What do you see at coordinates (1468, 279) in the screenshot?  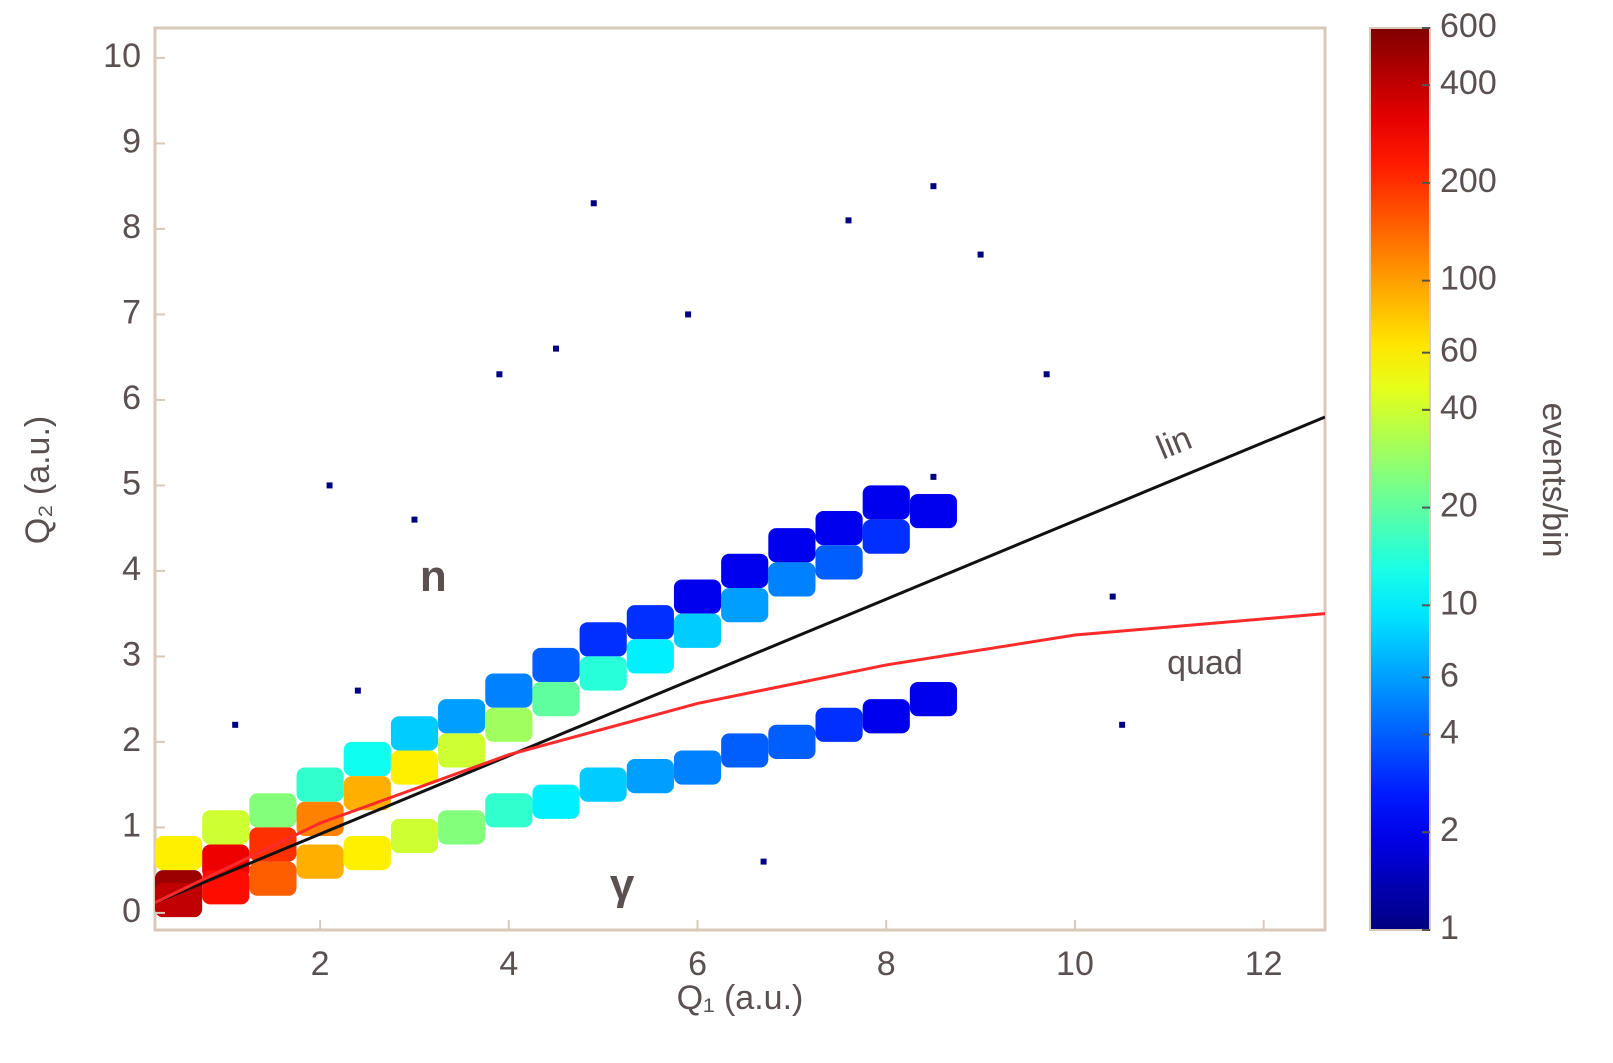 I see `colorbar-tick-label: 100` at bounding box center [1468, 279].